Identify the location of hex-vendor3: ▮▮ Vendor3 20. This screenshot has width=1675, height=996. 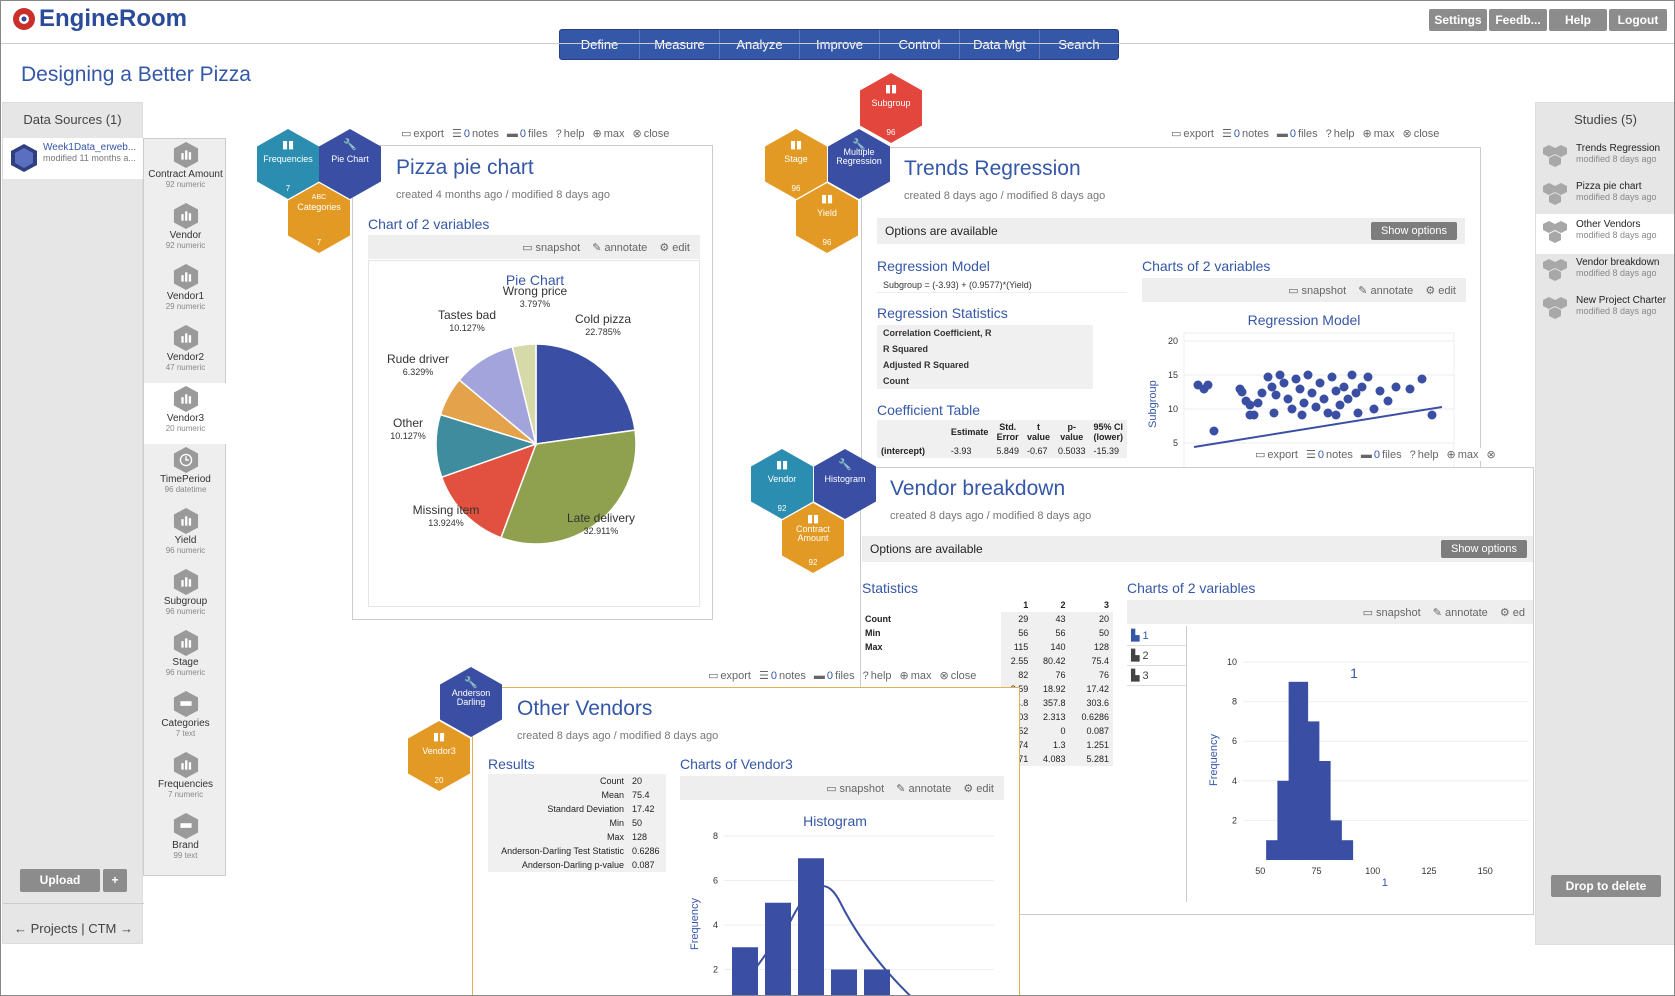
(439, 756).